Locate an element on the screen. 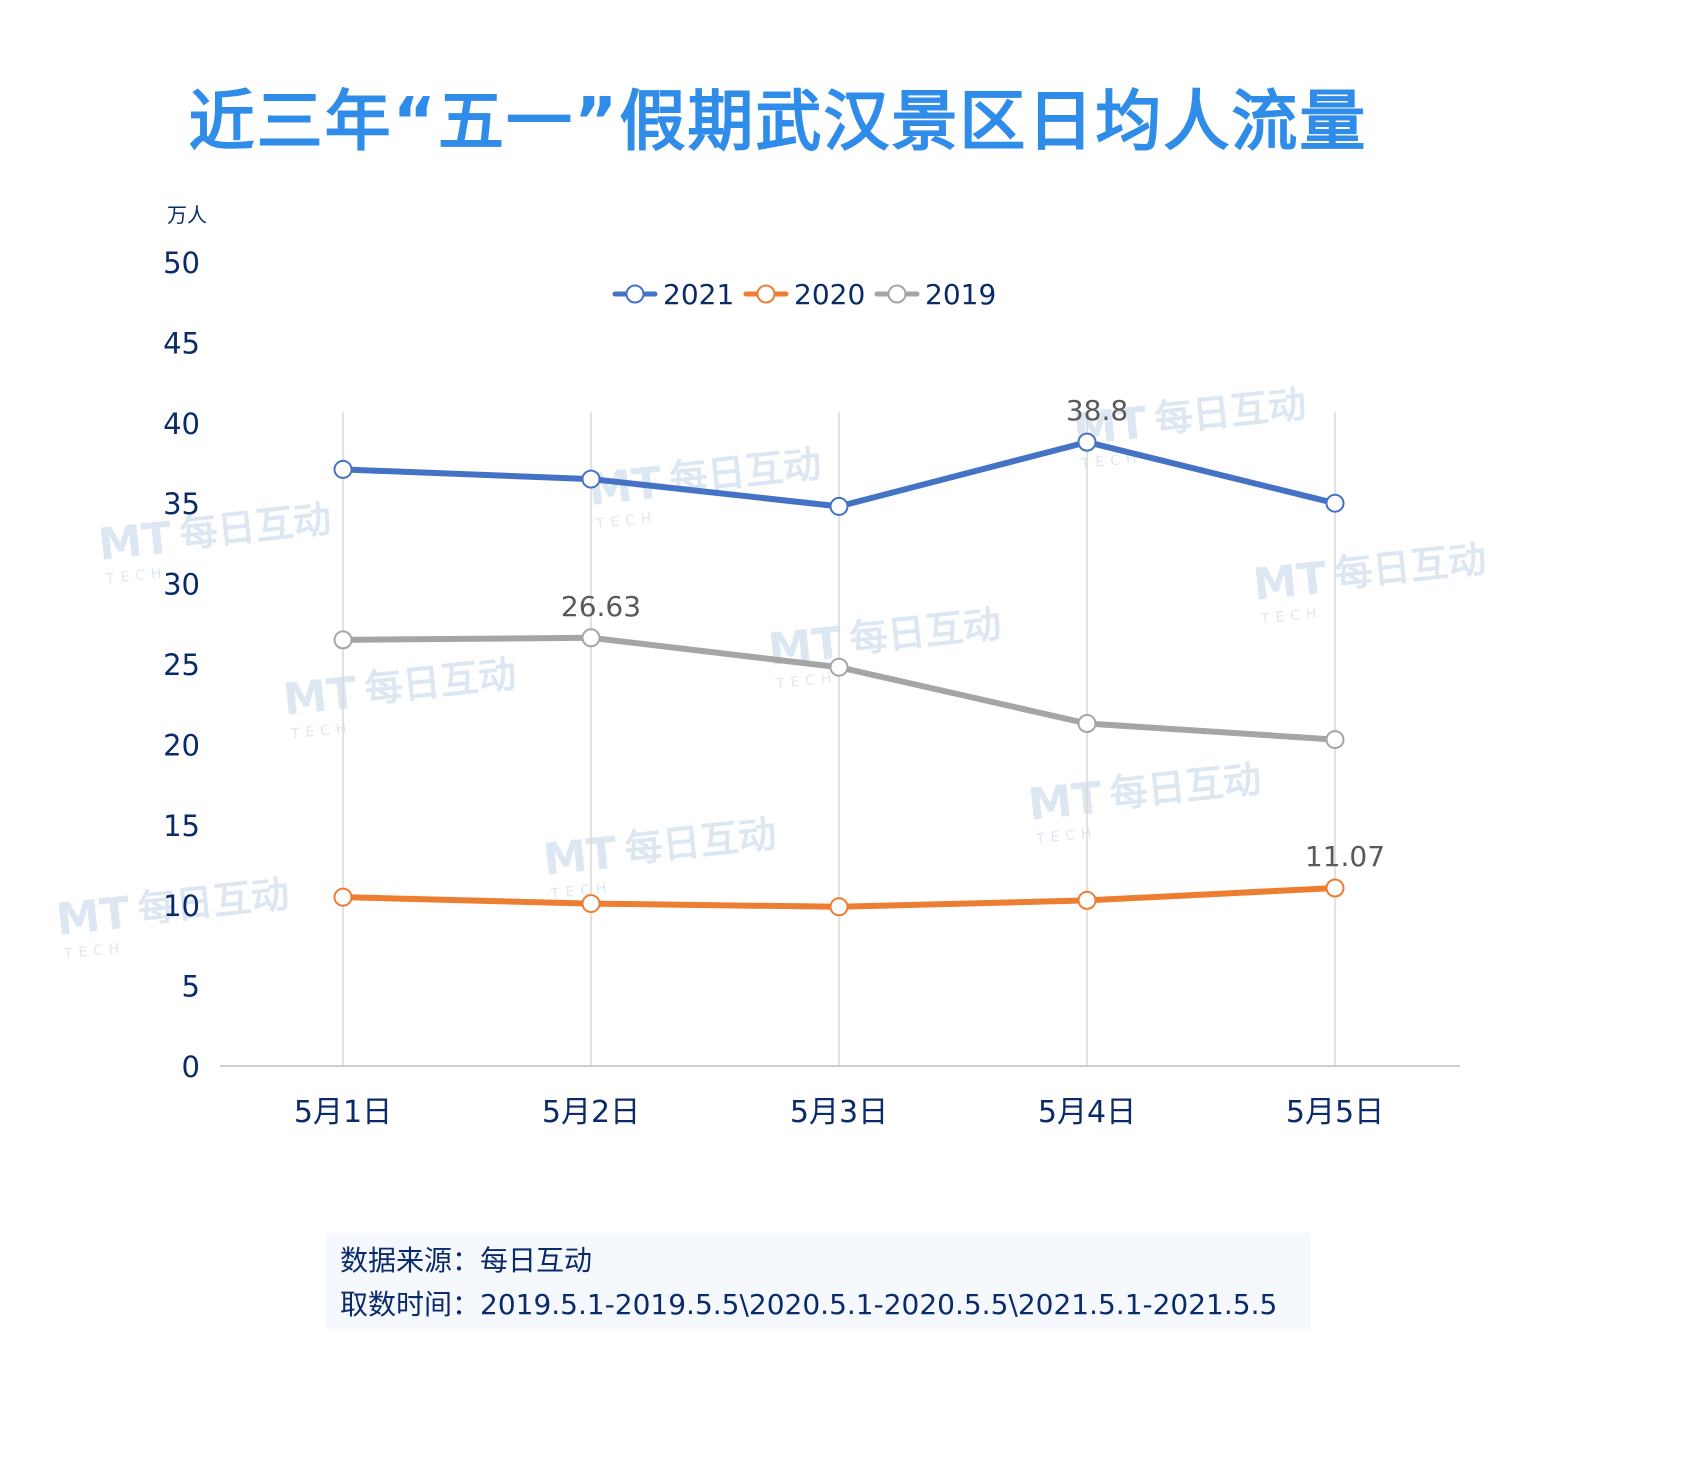  y-tick-label: 15 is located at coordinates (181, 826).